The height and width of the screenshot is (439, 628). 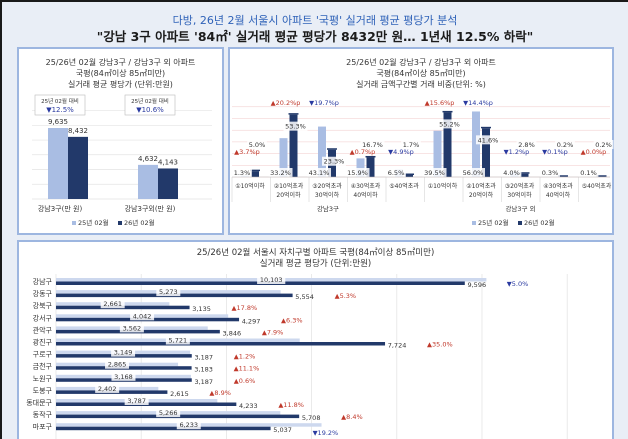 What do you see at coordinates (288, 195) in the screenshot?
I see `category-label-line2: 20억이하` at bounding box center [288, 195].